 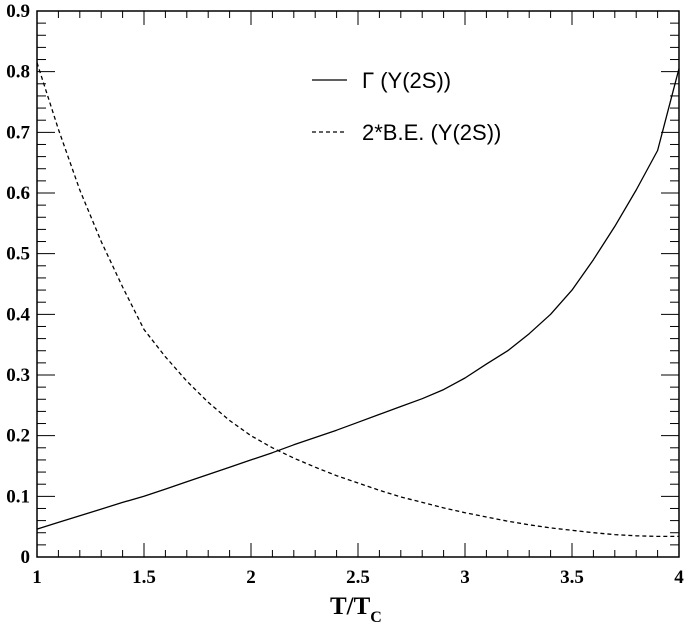 I want to click on x-tick-label: 2, so click(x=251, y=577).